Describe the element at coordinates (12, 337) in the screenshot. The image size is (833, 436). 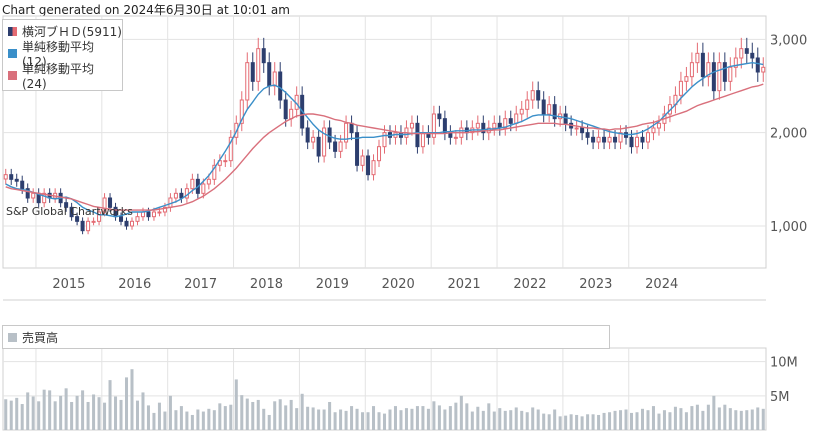
I see `volume-legend-swatch` at that location.